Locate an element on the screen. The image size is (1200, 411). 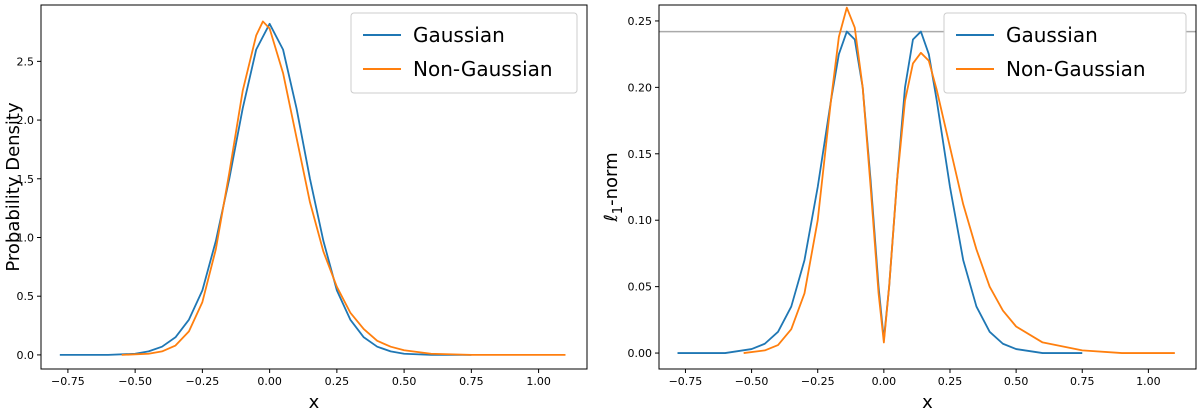
y-tick-label: 1.0 is located at coordinates (26, 237).